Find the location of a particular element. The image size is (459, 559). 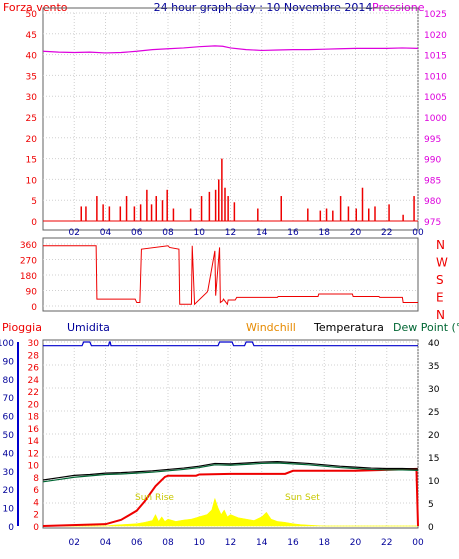

hour-tick-label: 20 is located at coordinates (356, 543).